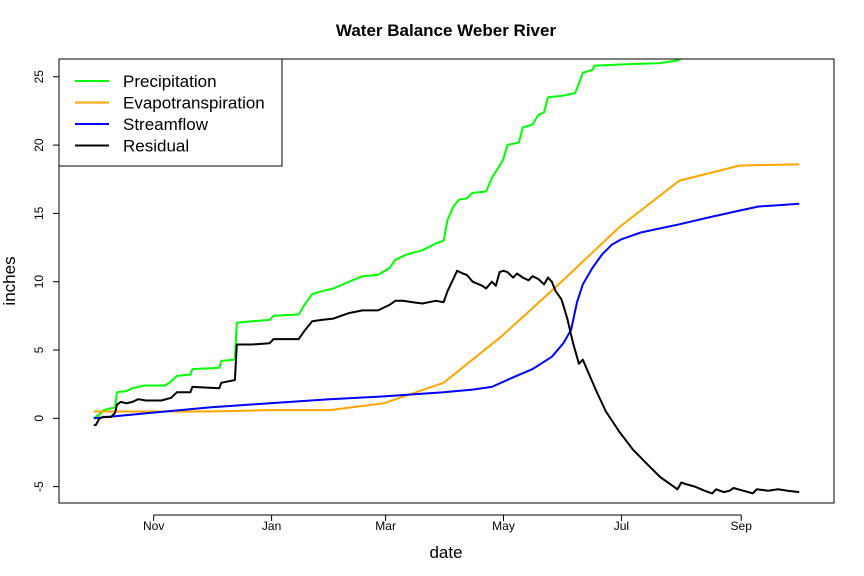 The height and width of the screenshot is (576, 864). Describe the element at coordinates (166, 124) in the screenshot. I see `legend-label-streamflow: Streamflow` at that location.